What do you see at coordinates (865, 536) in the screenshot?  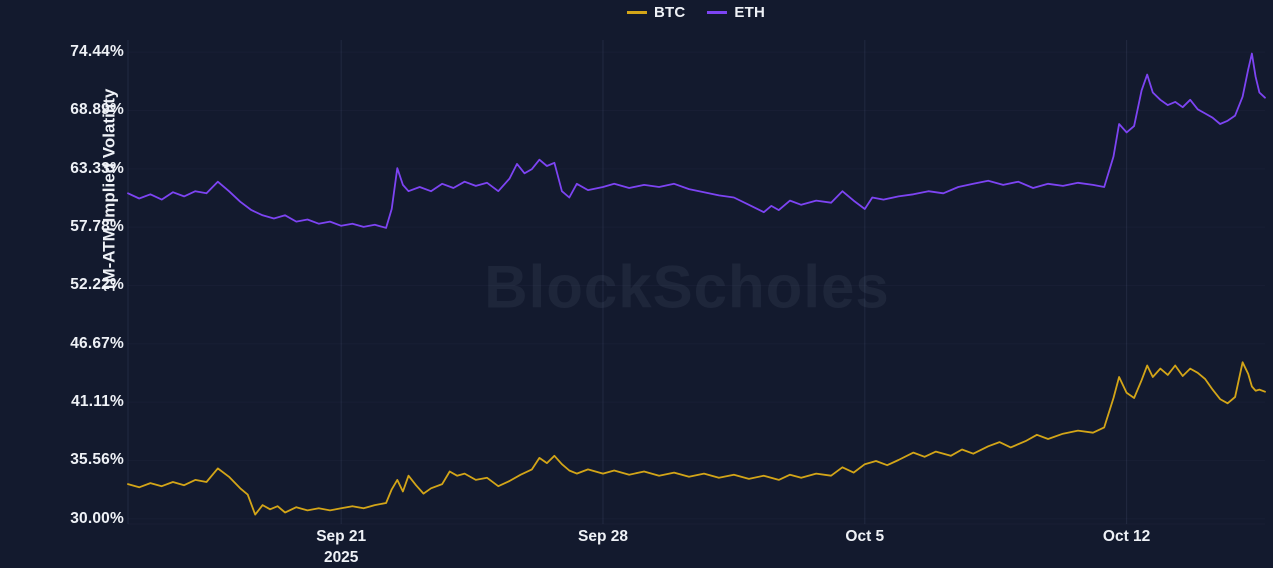 I see `x-tick-label: Oct 5` at bounding box center [865, 536].